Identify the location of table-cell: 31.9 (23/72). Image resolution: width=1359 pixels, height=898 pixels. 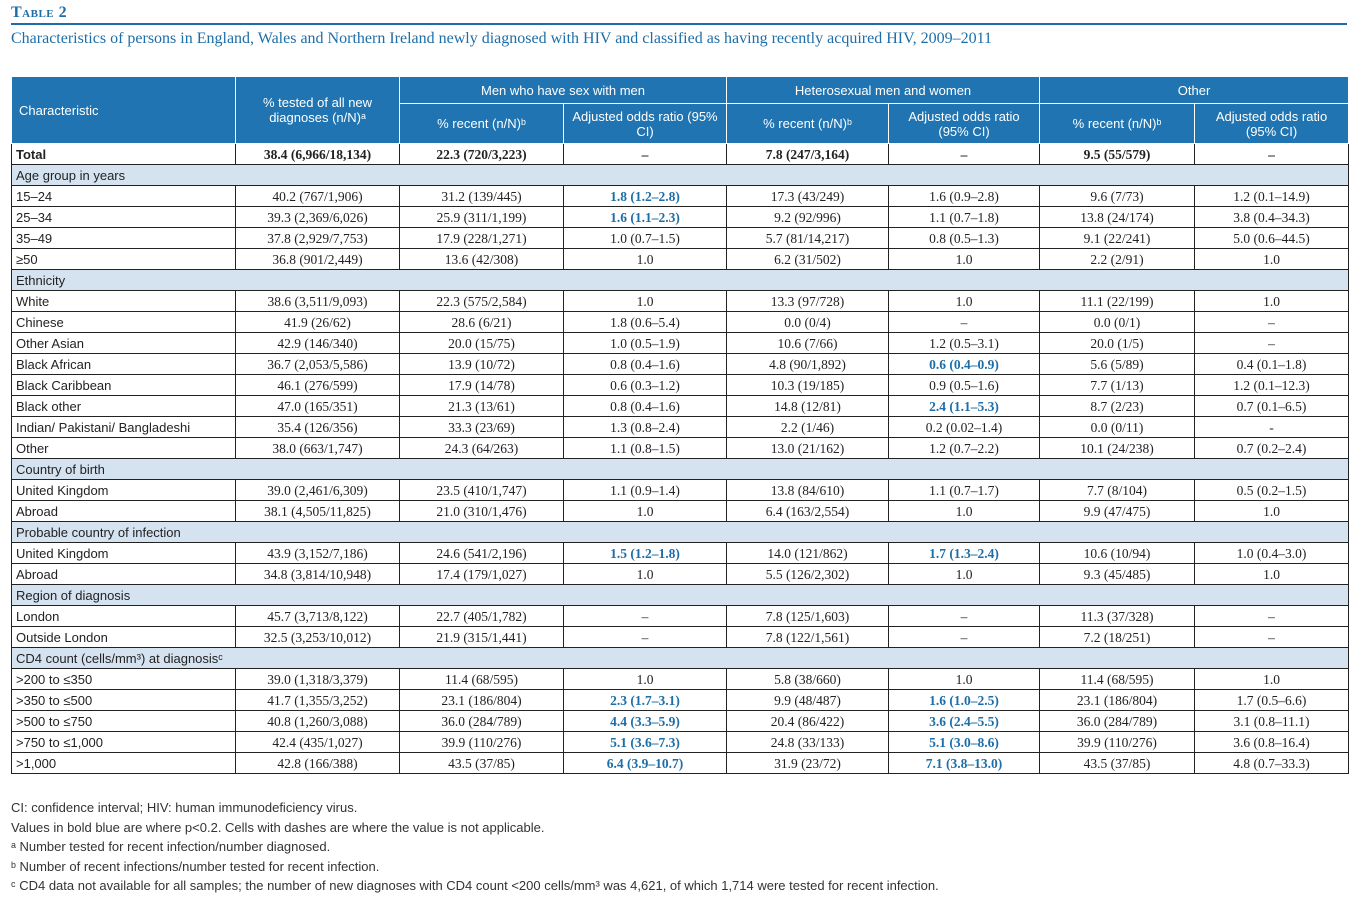
(807, 763).